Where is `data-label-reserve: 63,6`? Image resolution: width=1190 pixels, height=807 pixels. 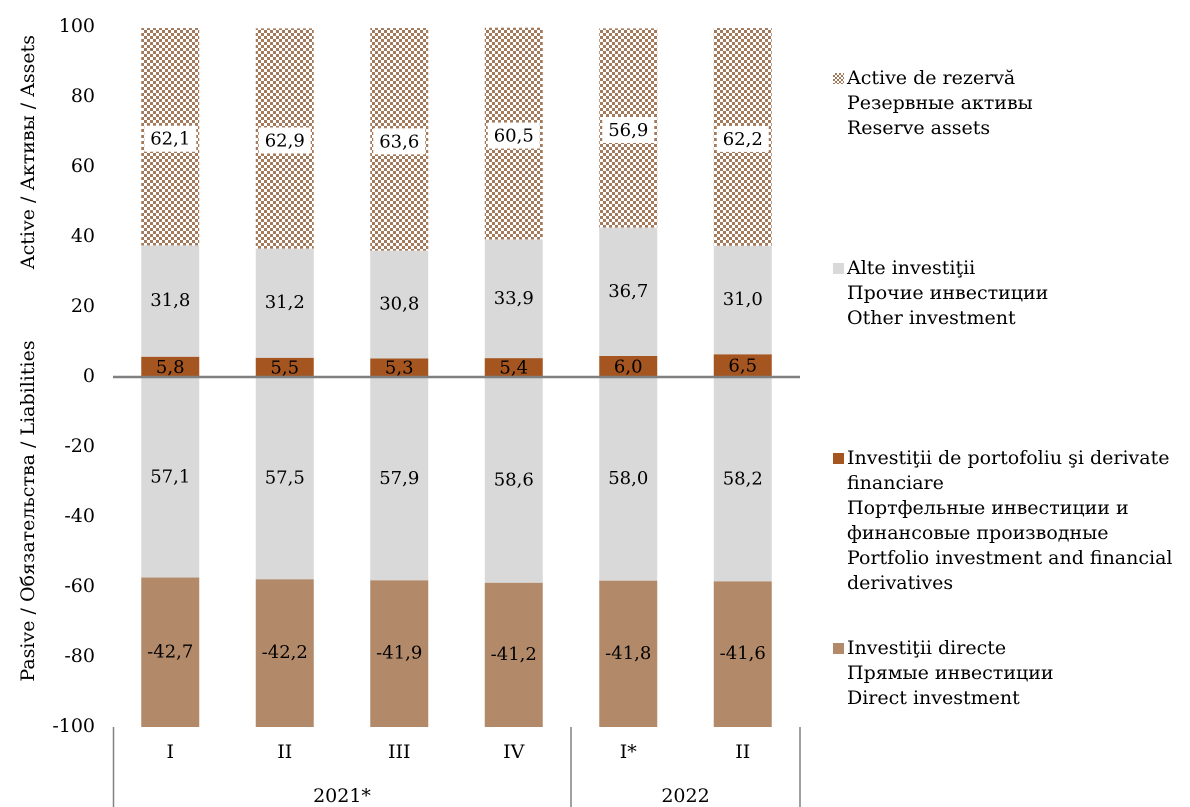
data-label-reserve: 63,6 is located at coordinates (399, 141).